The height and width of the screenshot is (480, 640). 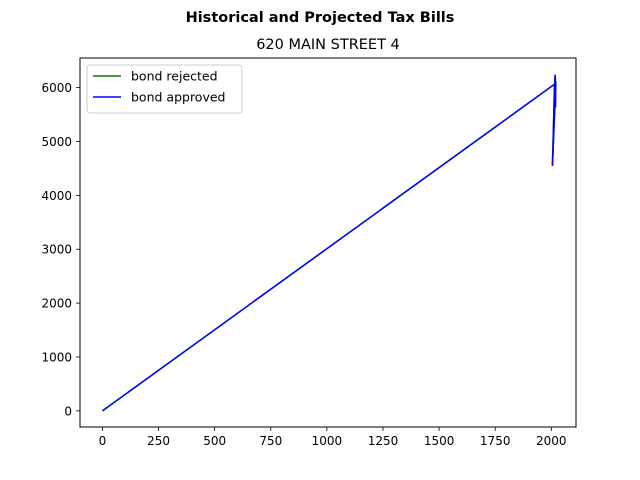 I want to click on y-axis: 0 1000 2000 3000 4000 5000 6000, so click(x=60, y=249).